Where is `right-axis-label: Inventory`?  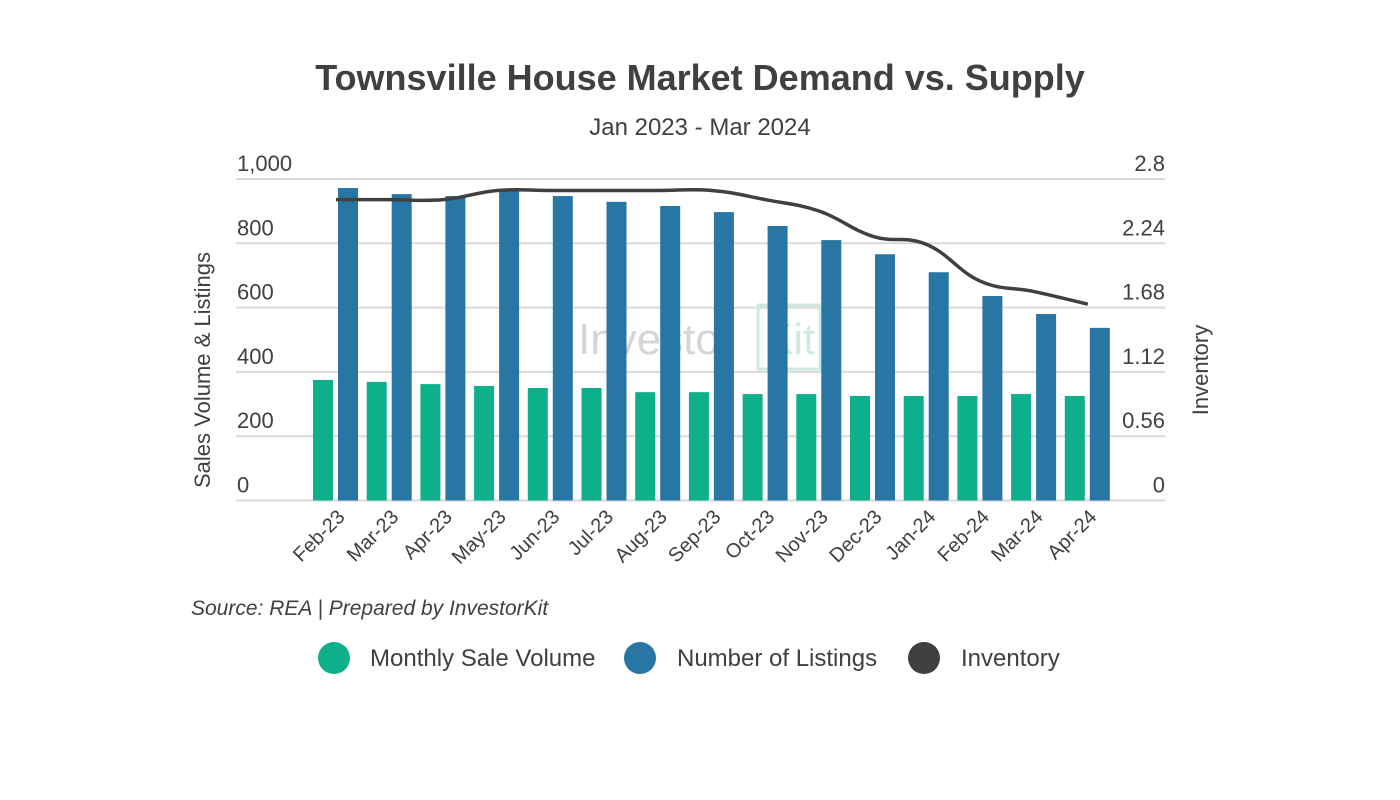
right-axis-label: Inventory is located at coordinates (1200, 370).